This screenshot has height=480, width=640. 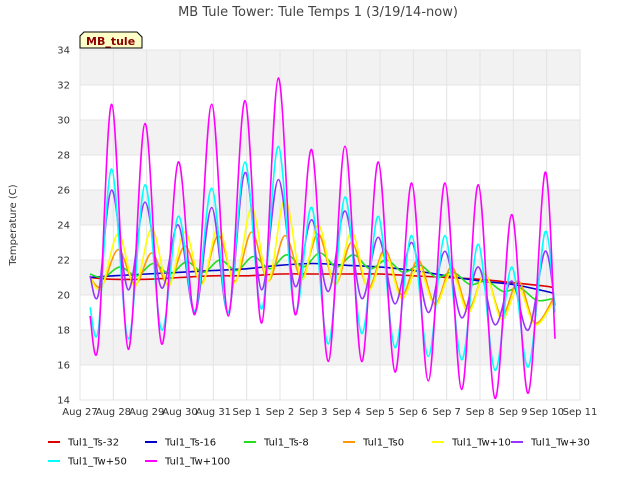 I want to click on y-tick-label: 30, so click(x=63, y=121).